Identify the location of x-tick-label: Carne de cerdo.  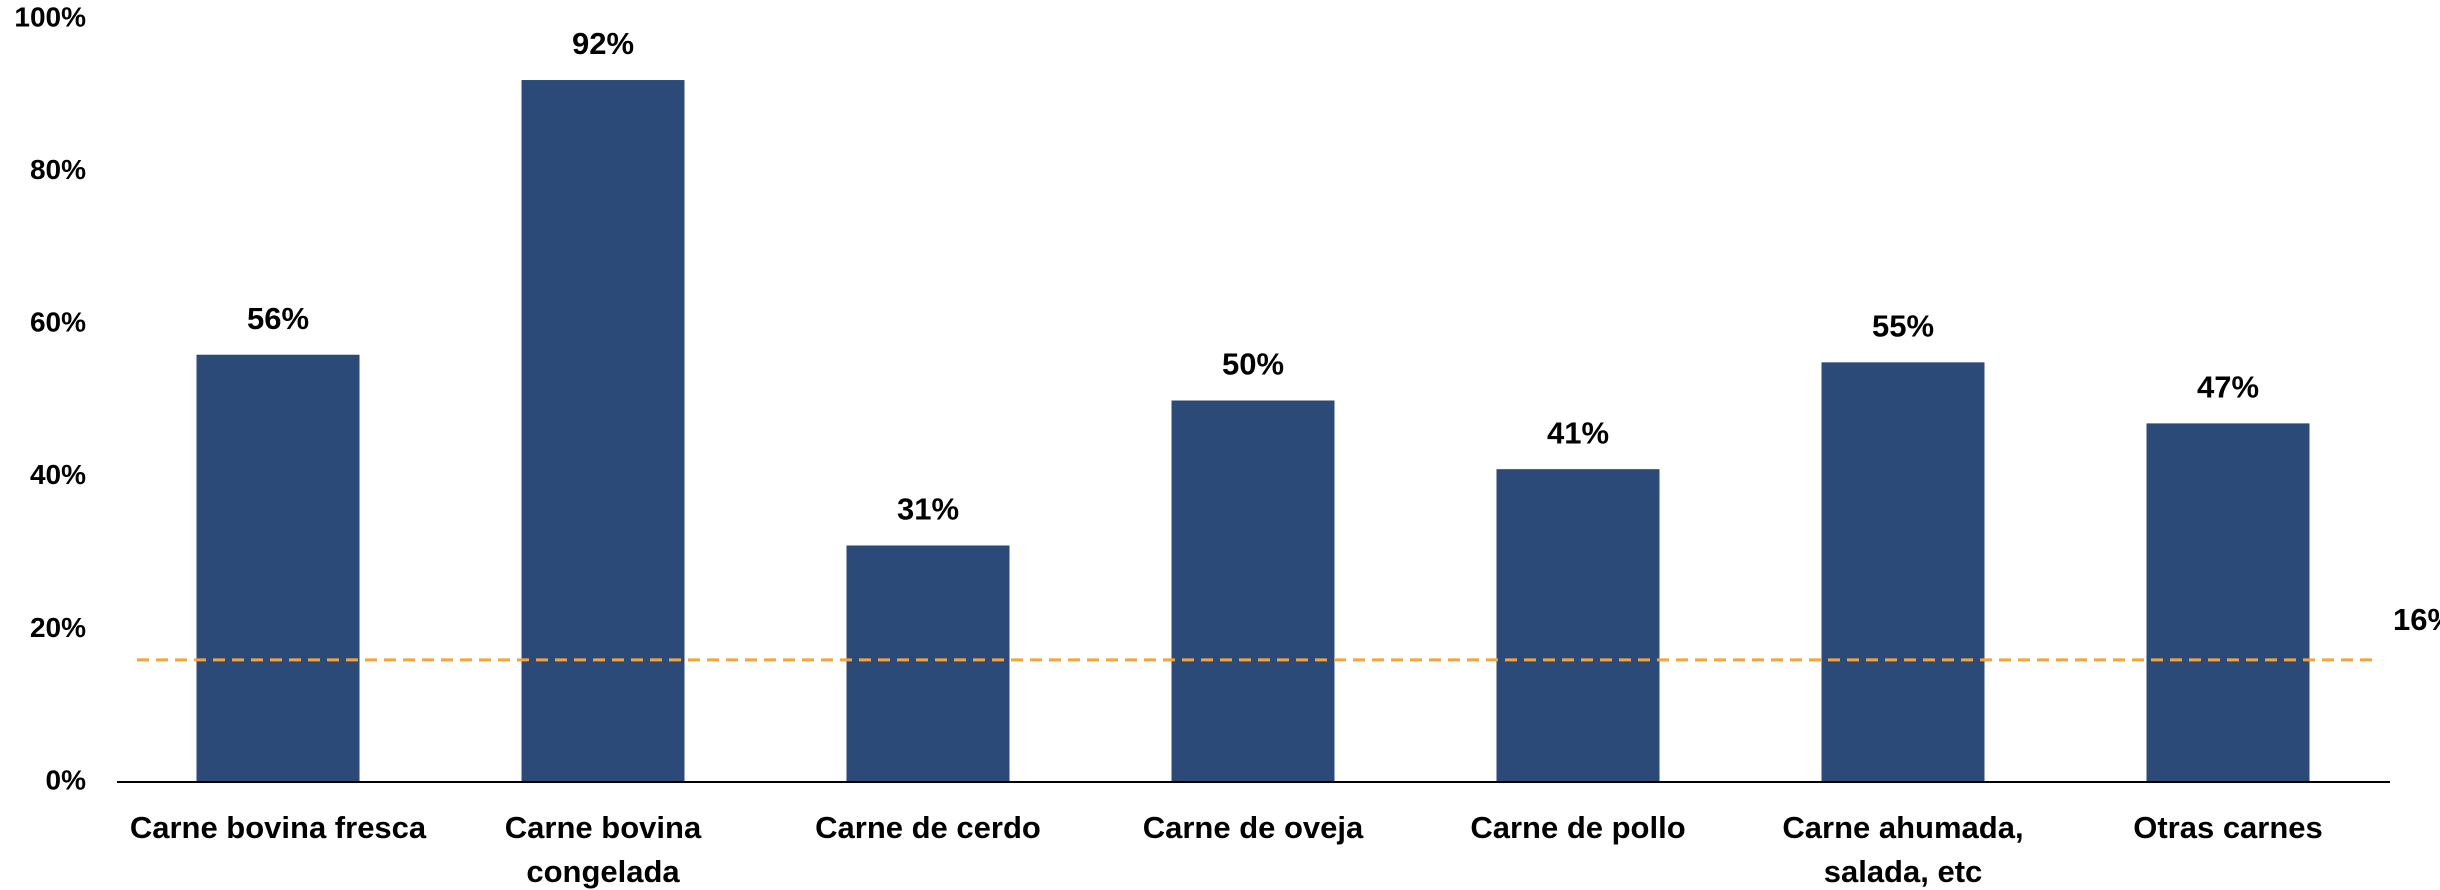
(928, 827).